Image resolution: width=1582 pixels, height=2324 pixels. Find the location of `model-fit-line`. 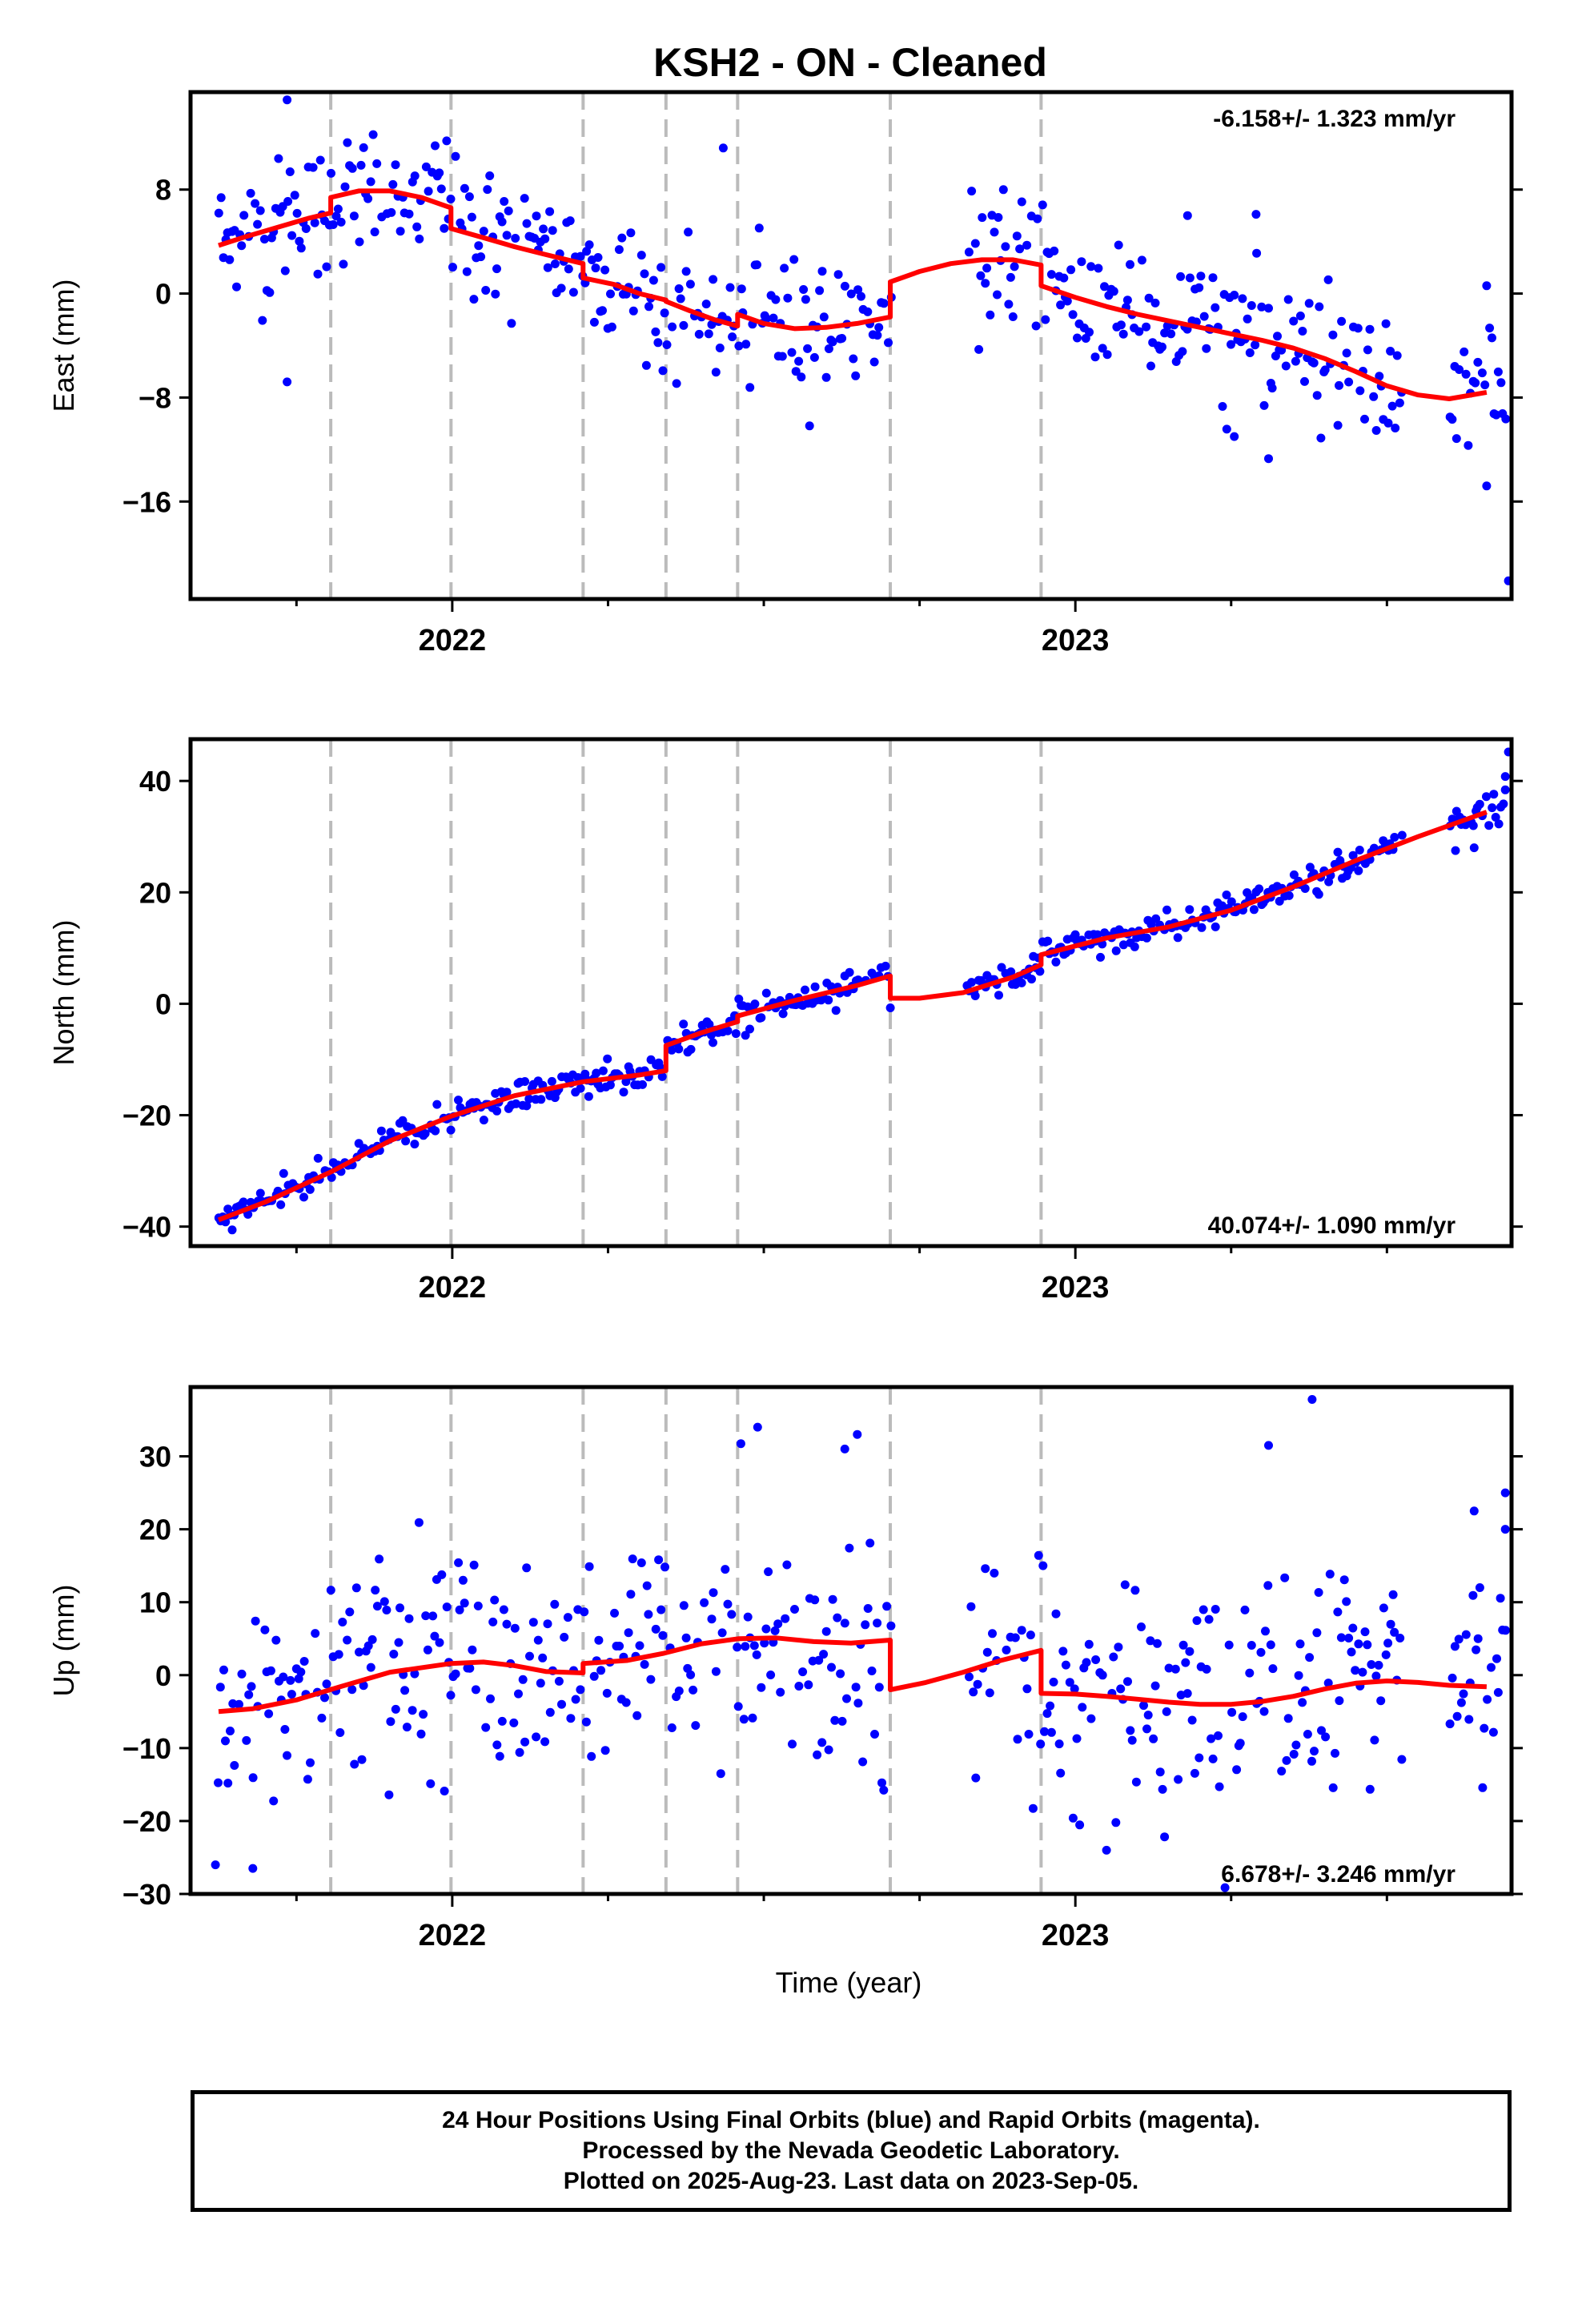

model-fit-line is located at coordinates (853, 294).